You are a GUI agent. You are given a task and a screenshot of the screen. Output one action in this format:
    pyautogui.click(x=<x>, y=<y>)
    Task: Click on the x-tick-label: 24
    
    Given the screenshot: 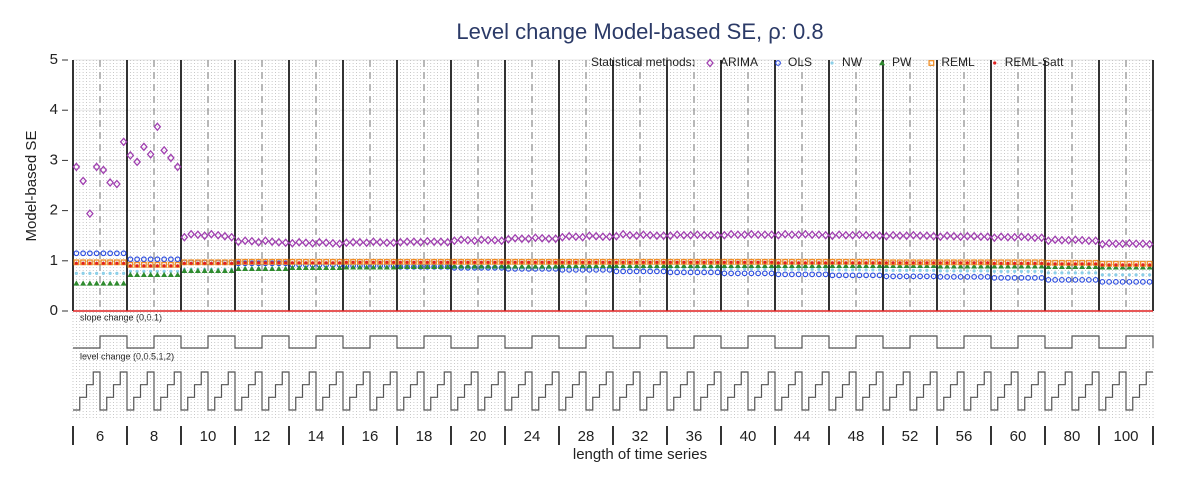 What is the action you would take?
    pyautogui.click(x=532, y=436)
    